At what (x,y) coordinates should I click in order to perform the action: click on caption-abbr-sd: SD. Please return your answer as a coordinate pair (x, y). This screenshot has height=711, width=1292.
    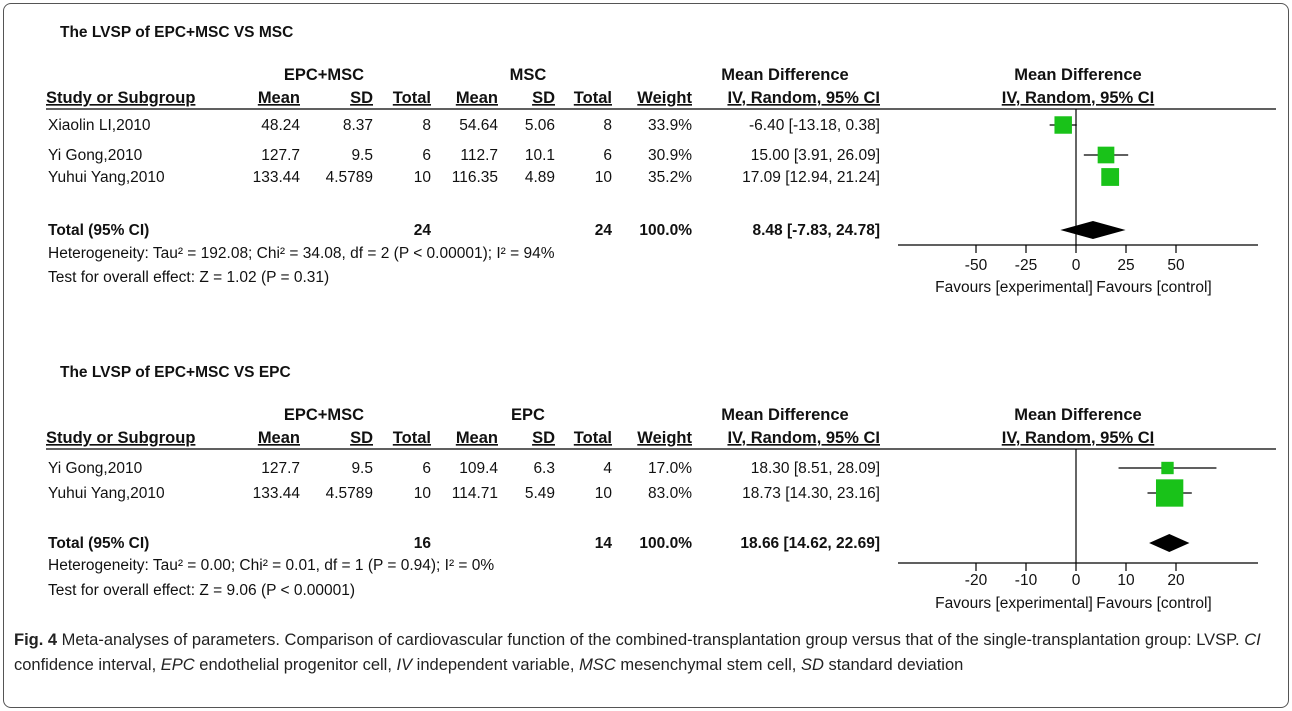
    Looking at the image, I should click on (812, 665).